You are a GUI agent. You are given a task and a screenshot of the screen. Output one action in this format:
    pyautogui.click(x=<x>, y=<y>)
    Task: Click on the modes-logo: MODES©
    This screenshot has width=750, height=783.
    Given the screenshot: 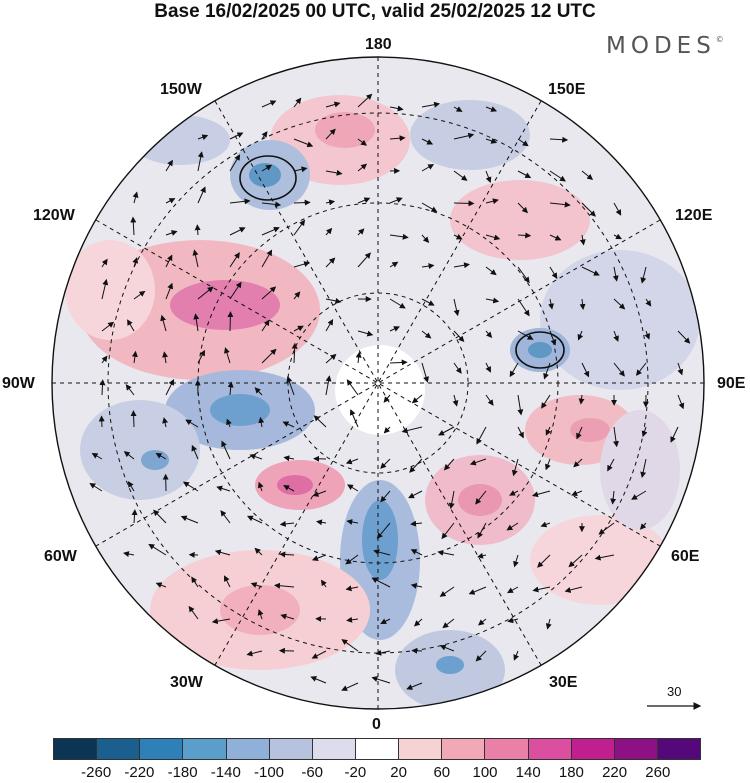 What is the action you would take?
    pyautogui.click(x=665, y=46)
    